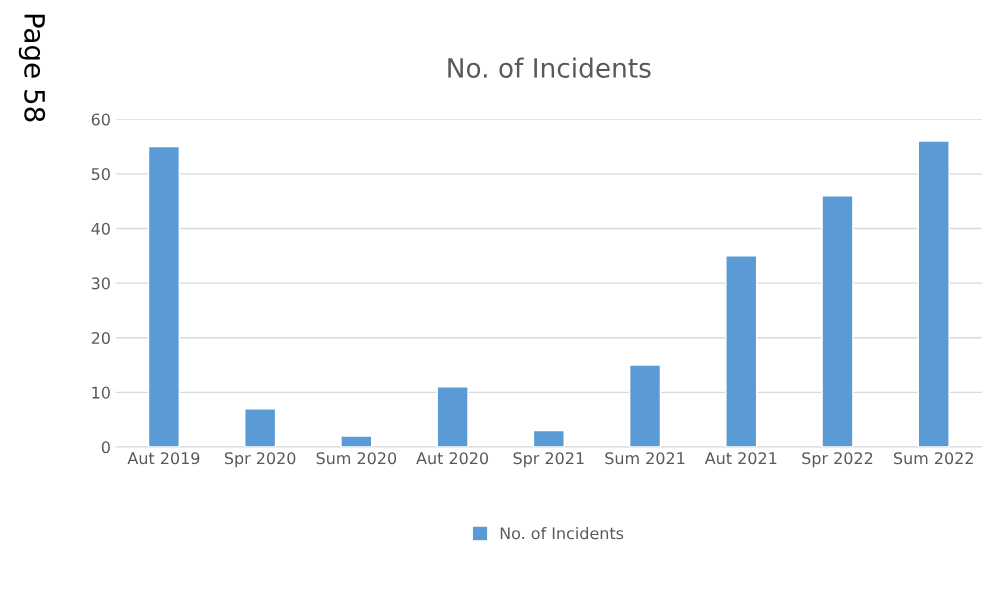 This screenshot has width=1007, height=596. Describe the element at coordinates (101, 392) in the screenshot. I see `y-tick-label: 10` at that location.